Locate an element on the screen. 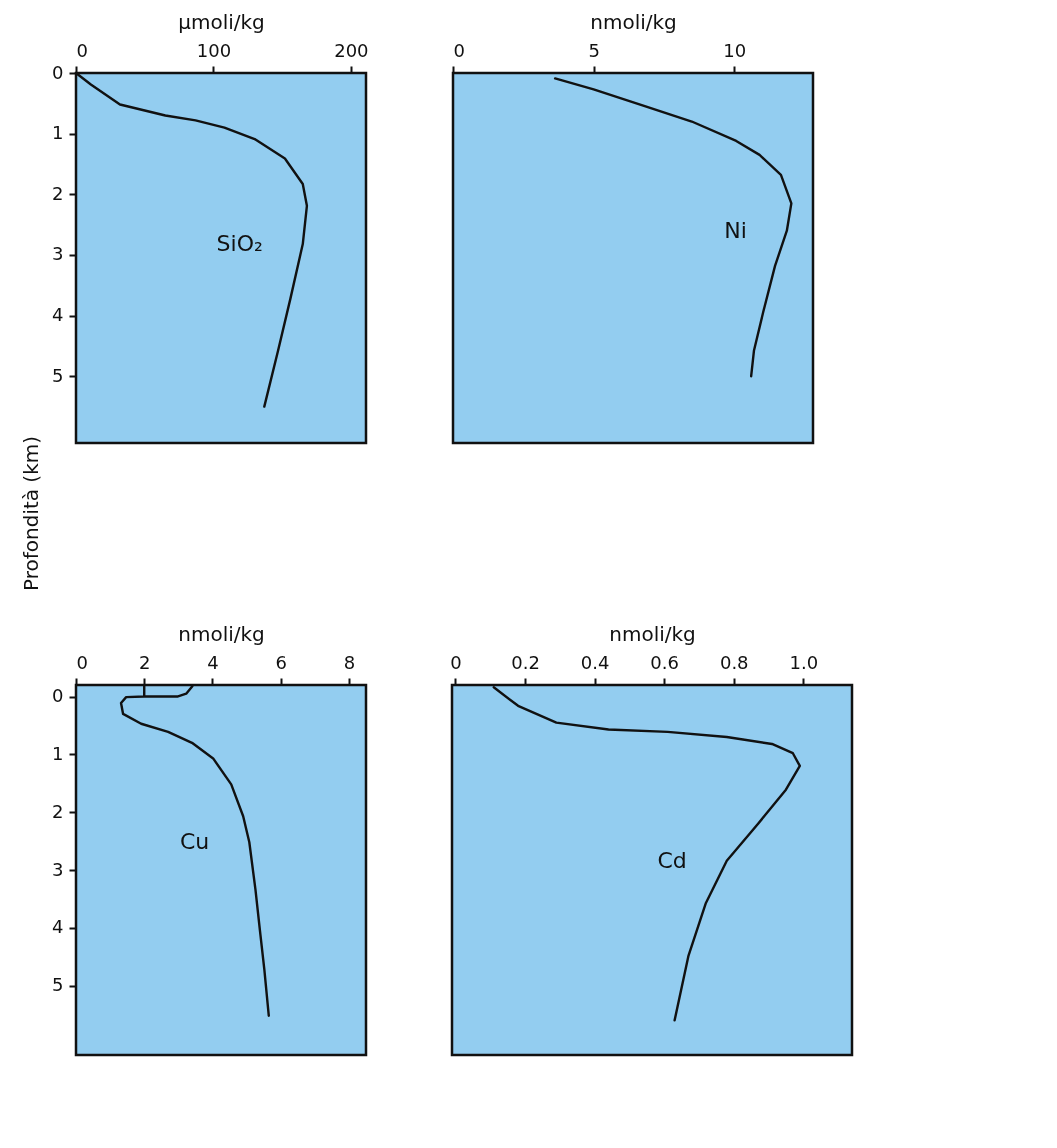 The width and height of the screenshot is (1057, 1148). x-tick-label: 5 is located at coordinates (594, 50).